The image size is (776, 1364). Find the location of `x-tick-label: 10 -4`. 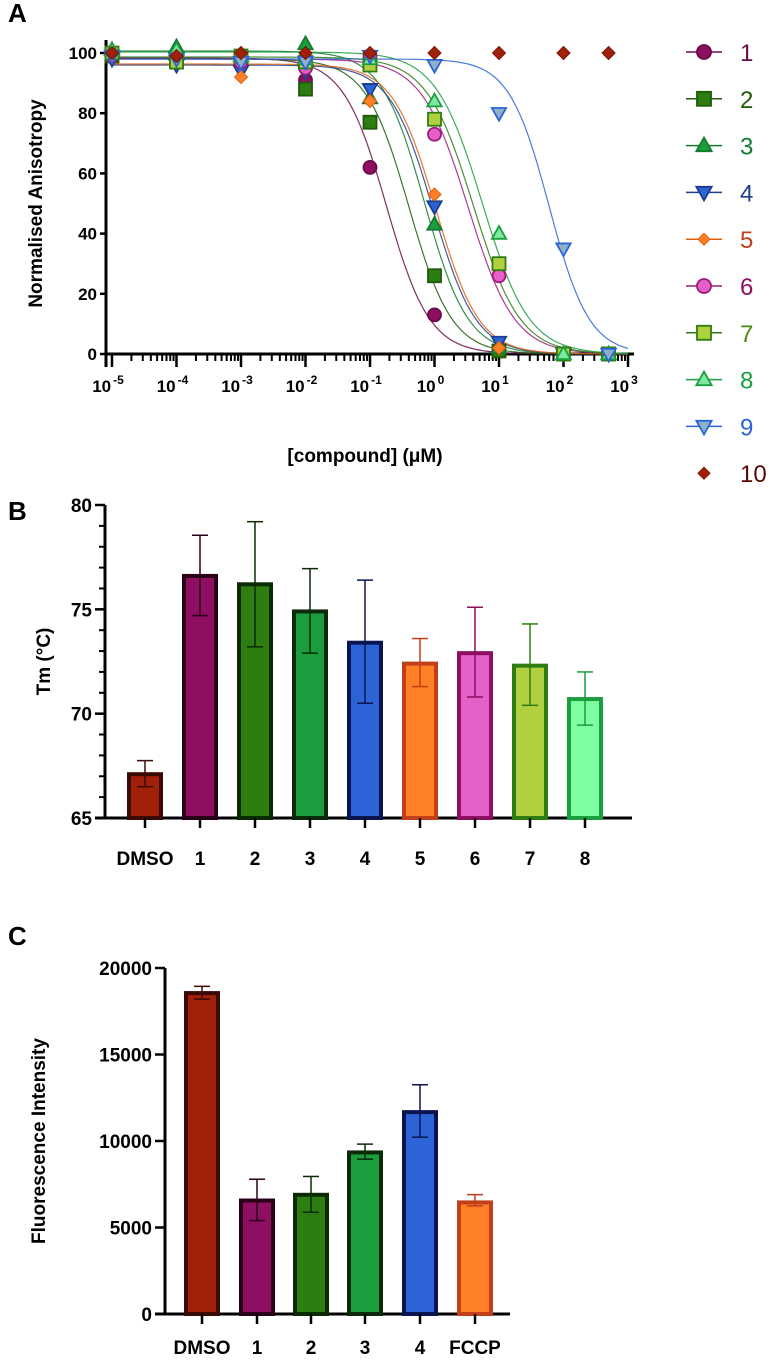

x-tick-label: 10 -4 is located at coordinates (173, 384).